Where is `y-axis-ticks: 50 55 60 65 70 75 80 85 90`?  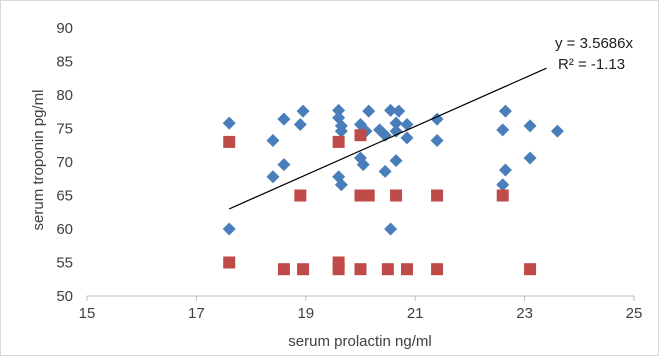
y-axis-ticks: 50 55 60 65 70 75 80 85 90 is located at coordinates (64, 162).